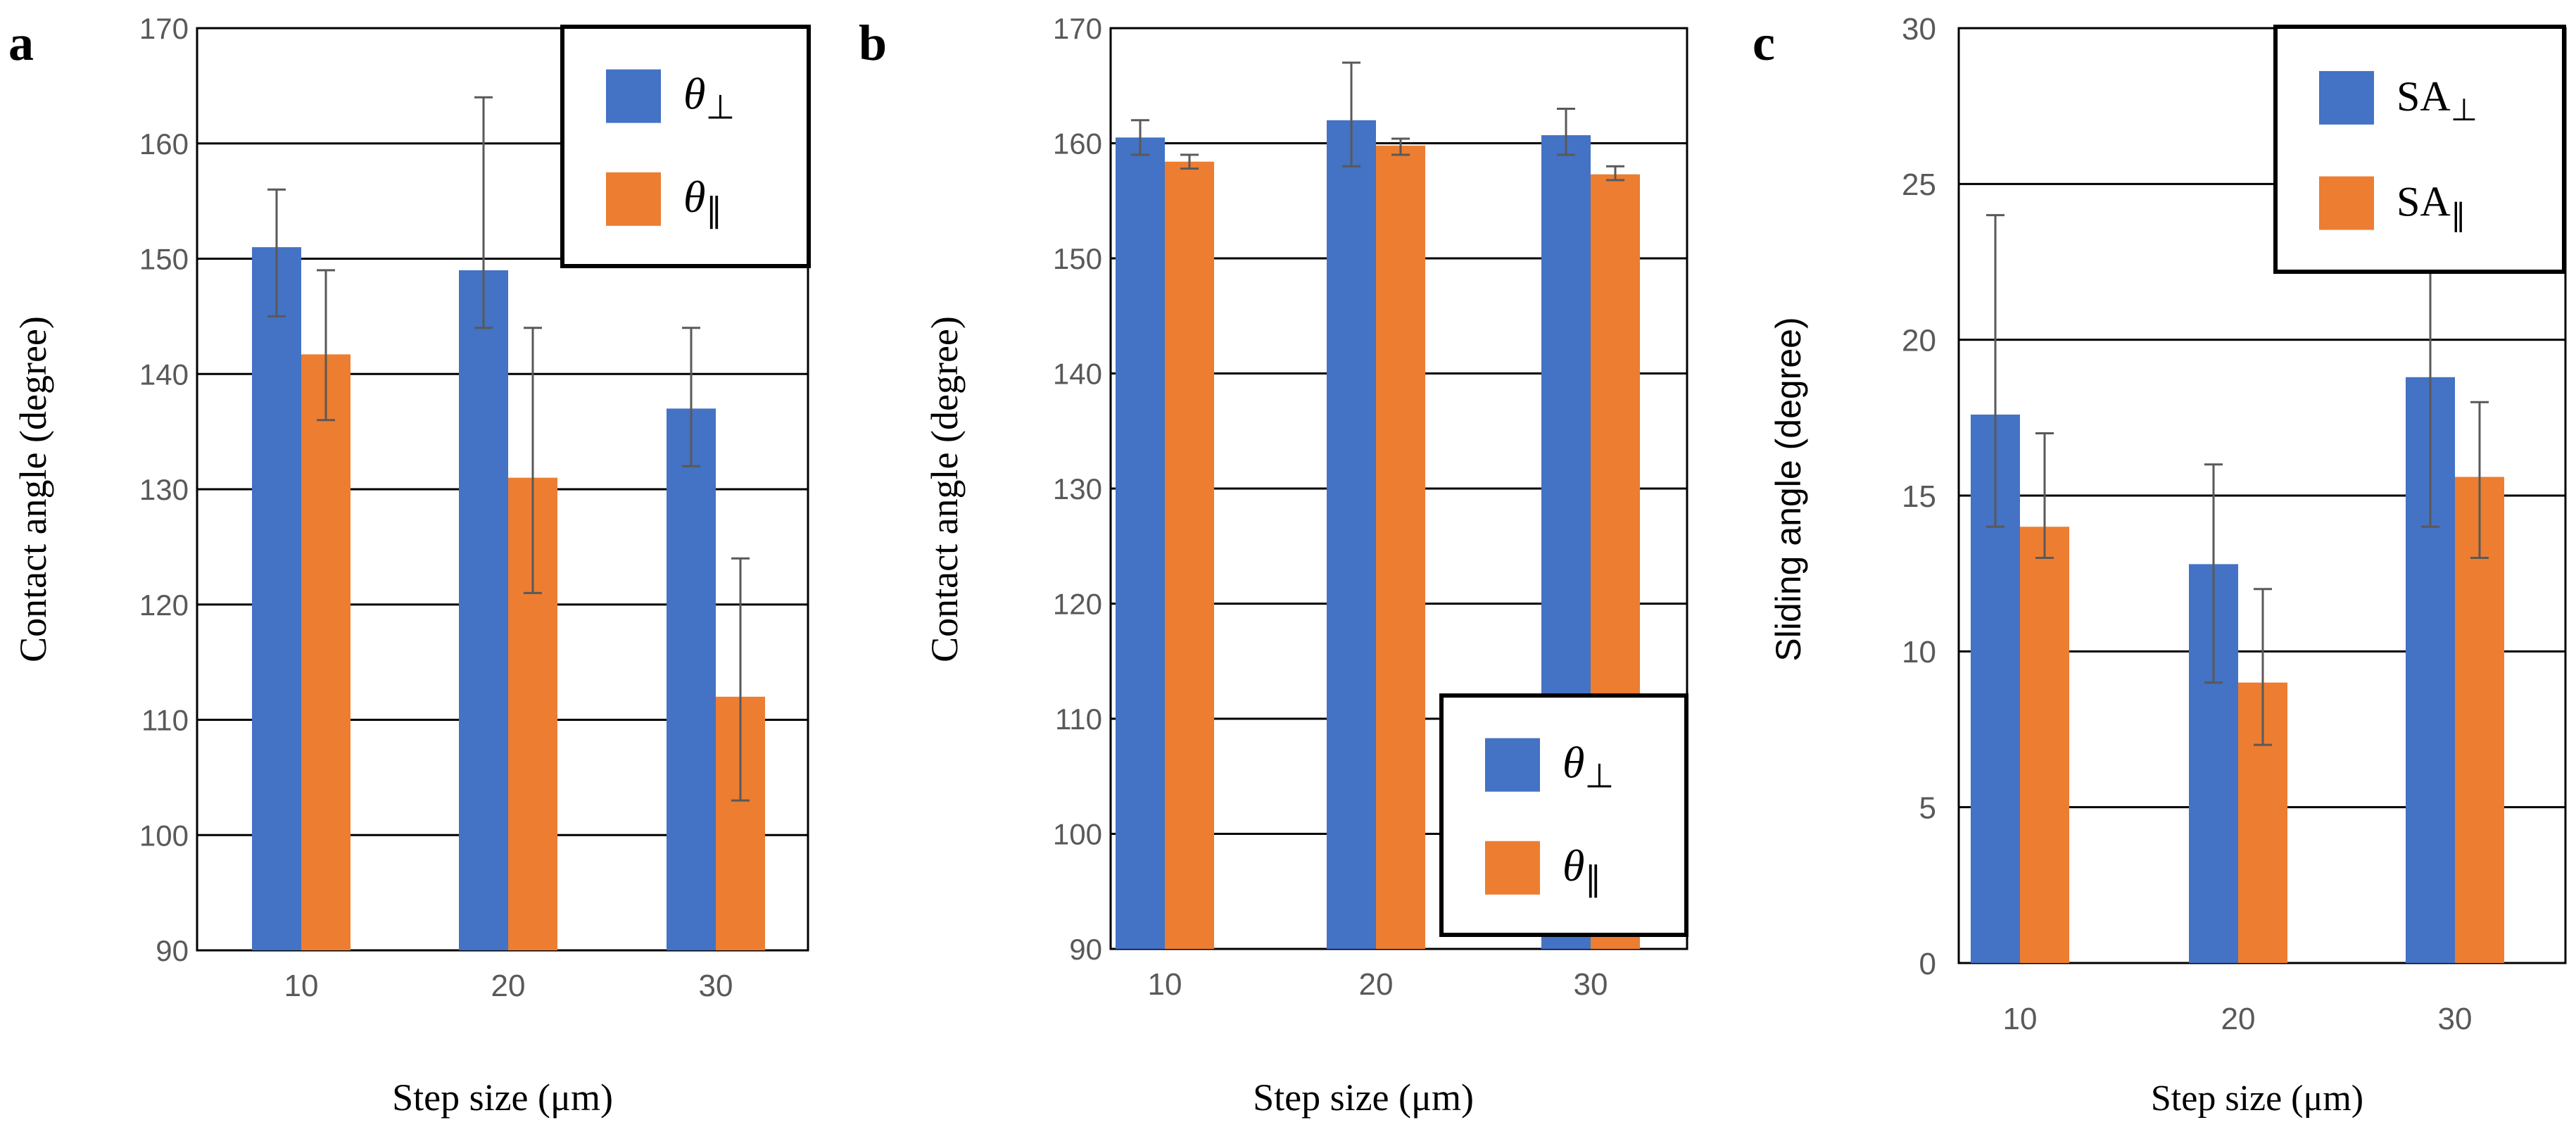 The height and width of the screenshot is (1139, 2576). I want to click on panel-c-ytick-label: 0, so click(1927, 964).